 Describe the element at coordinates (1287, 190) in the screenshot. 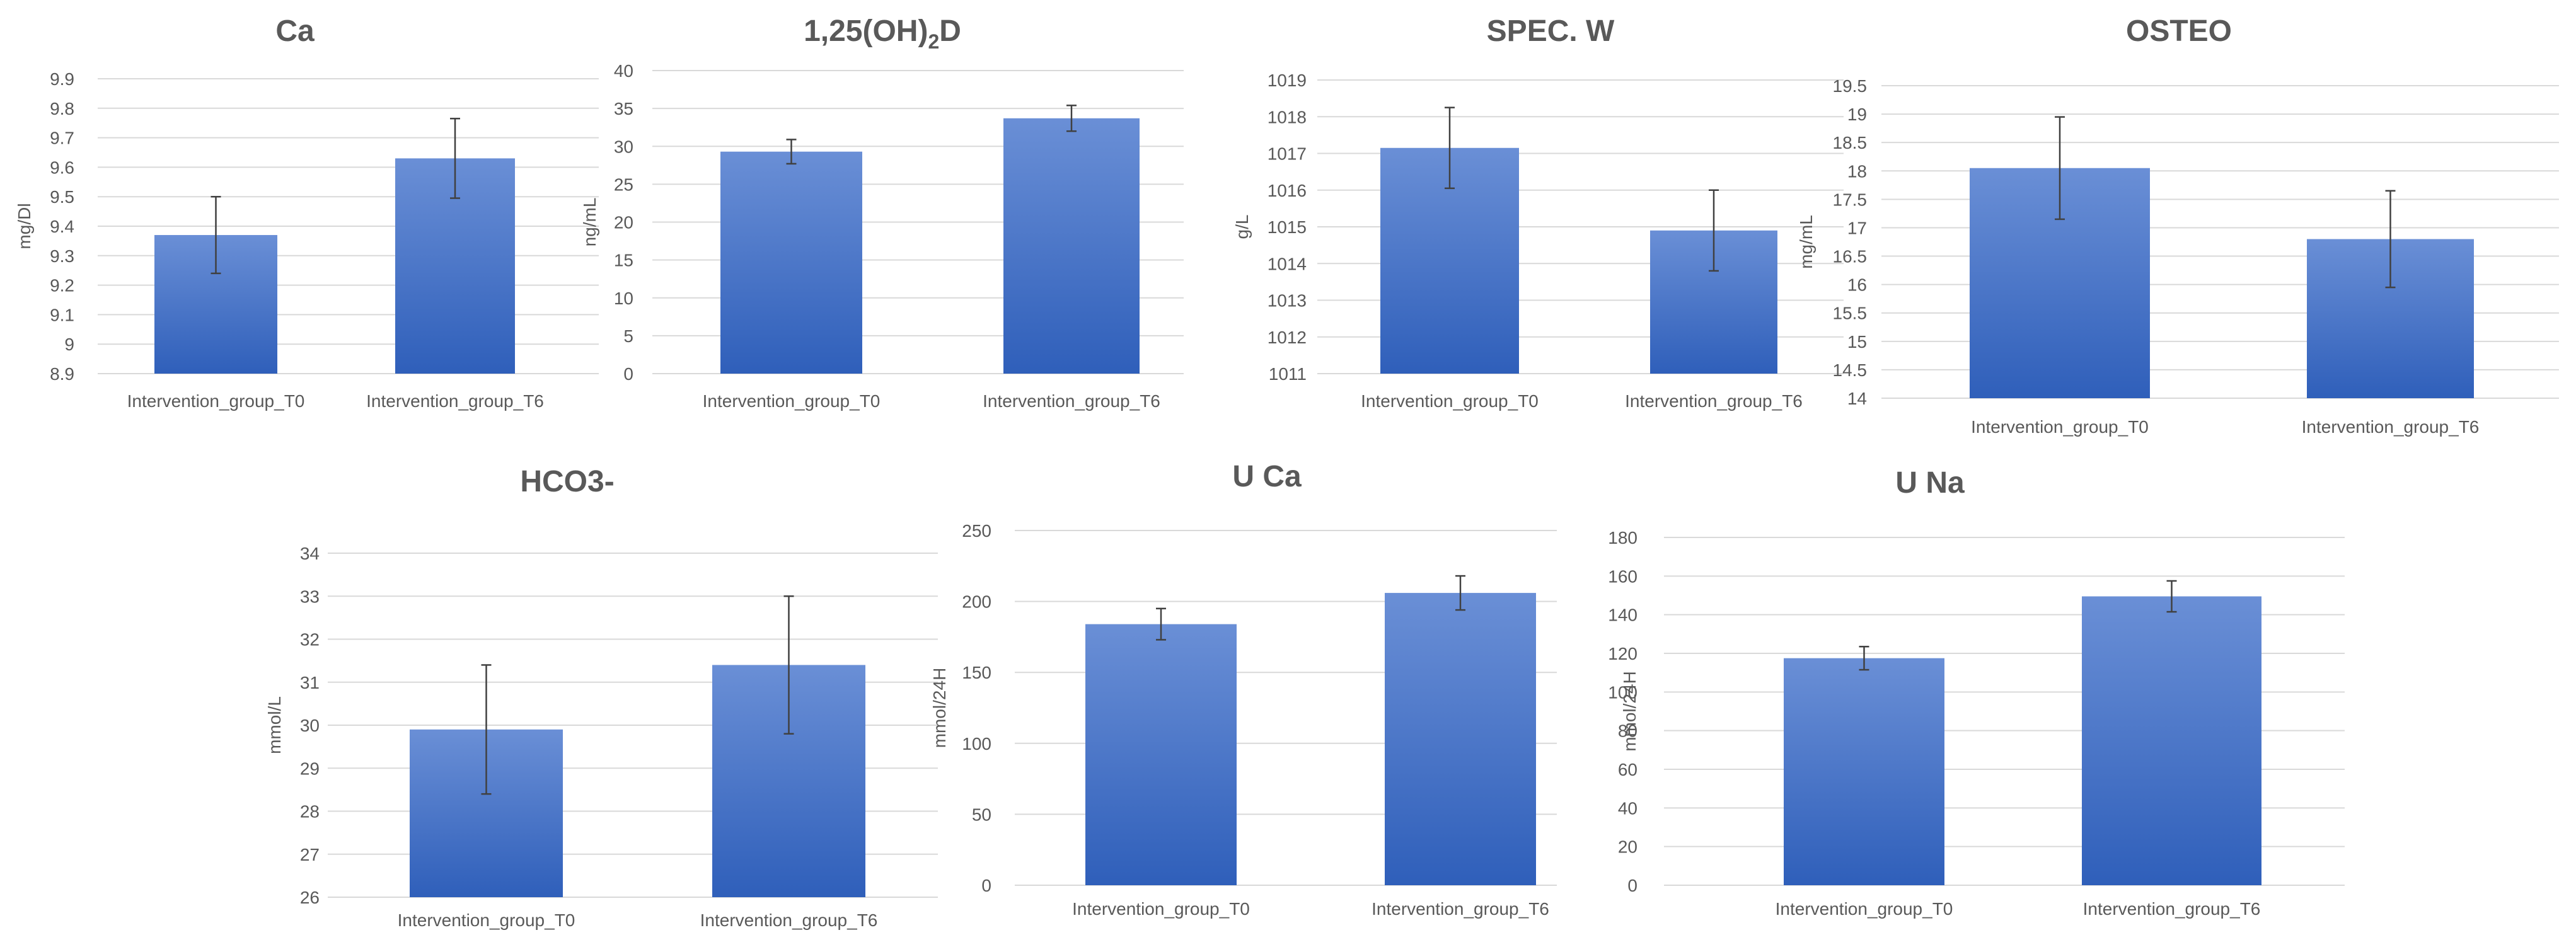

I see `y-tick-label: 1016` at that location.